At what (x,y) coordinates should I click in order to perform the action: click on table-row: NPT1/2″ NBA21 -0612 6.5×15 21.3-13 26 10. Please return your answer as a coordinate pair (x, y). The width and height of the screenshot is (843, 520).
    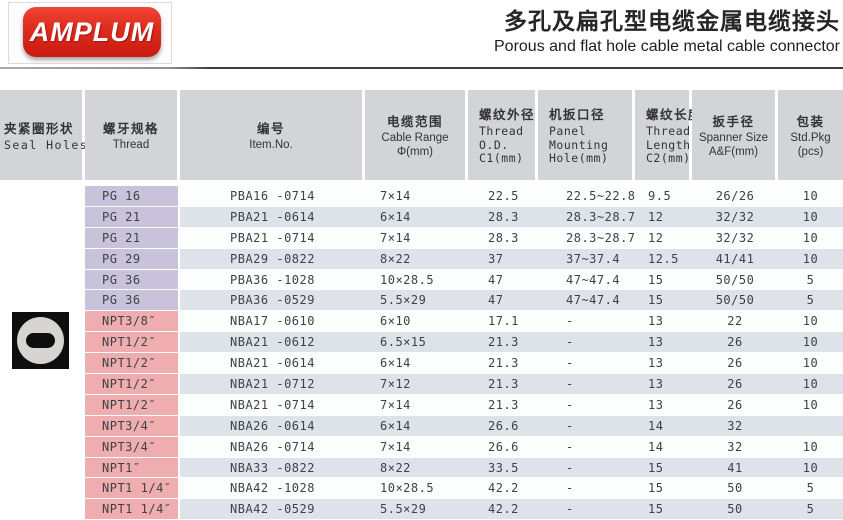
    Looking at the image, I should click on (421, 343).